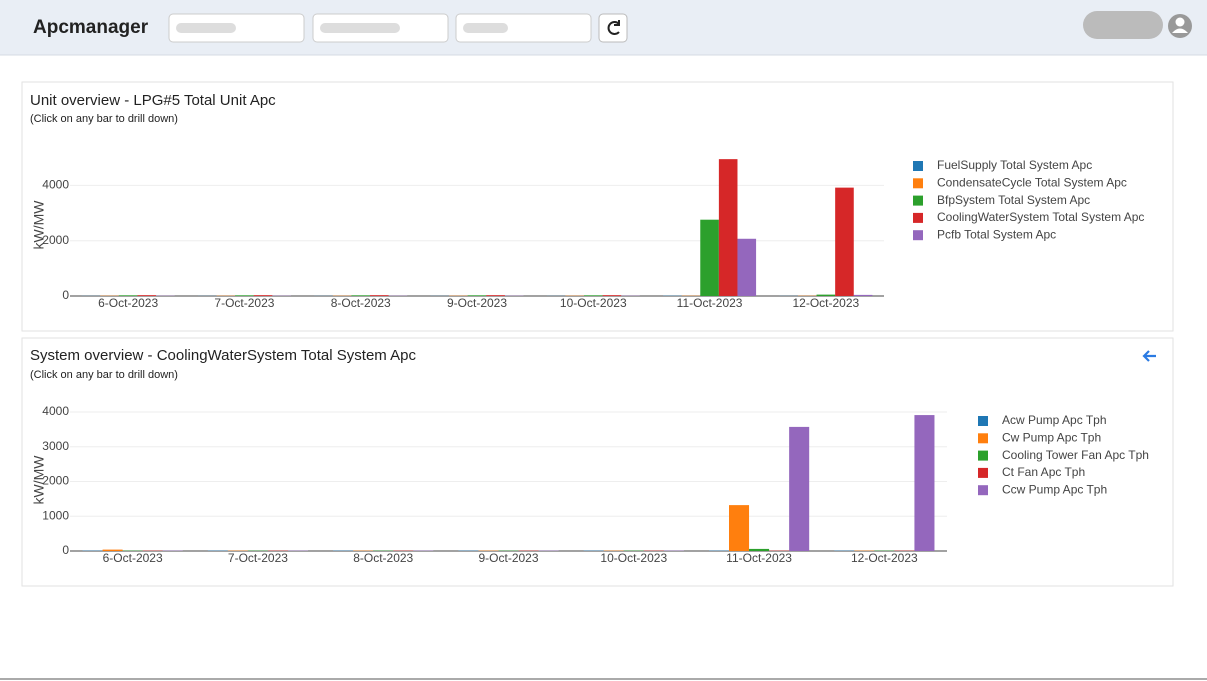 This screenshot has height=681, width=1207. What do you see at coordinates (91, 27) in the screenshot?
I see `app-title: Apcmanager` at bounding box center [91, 27].